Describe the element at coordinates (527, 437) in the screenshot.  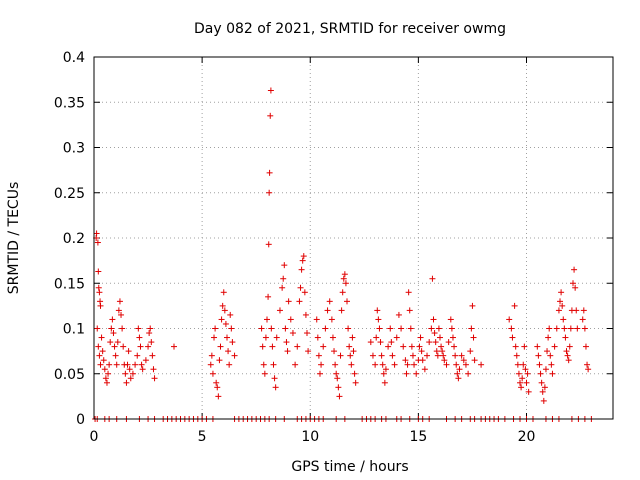
I see `x-tick-label: 20` at that location.